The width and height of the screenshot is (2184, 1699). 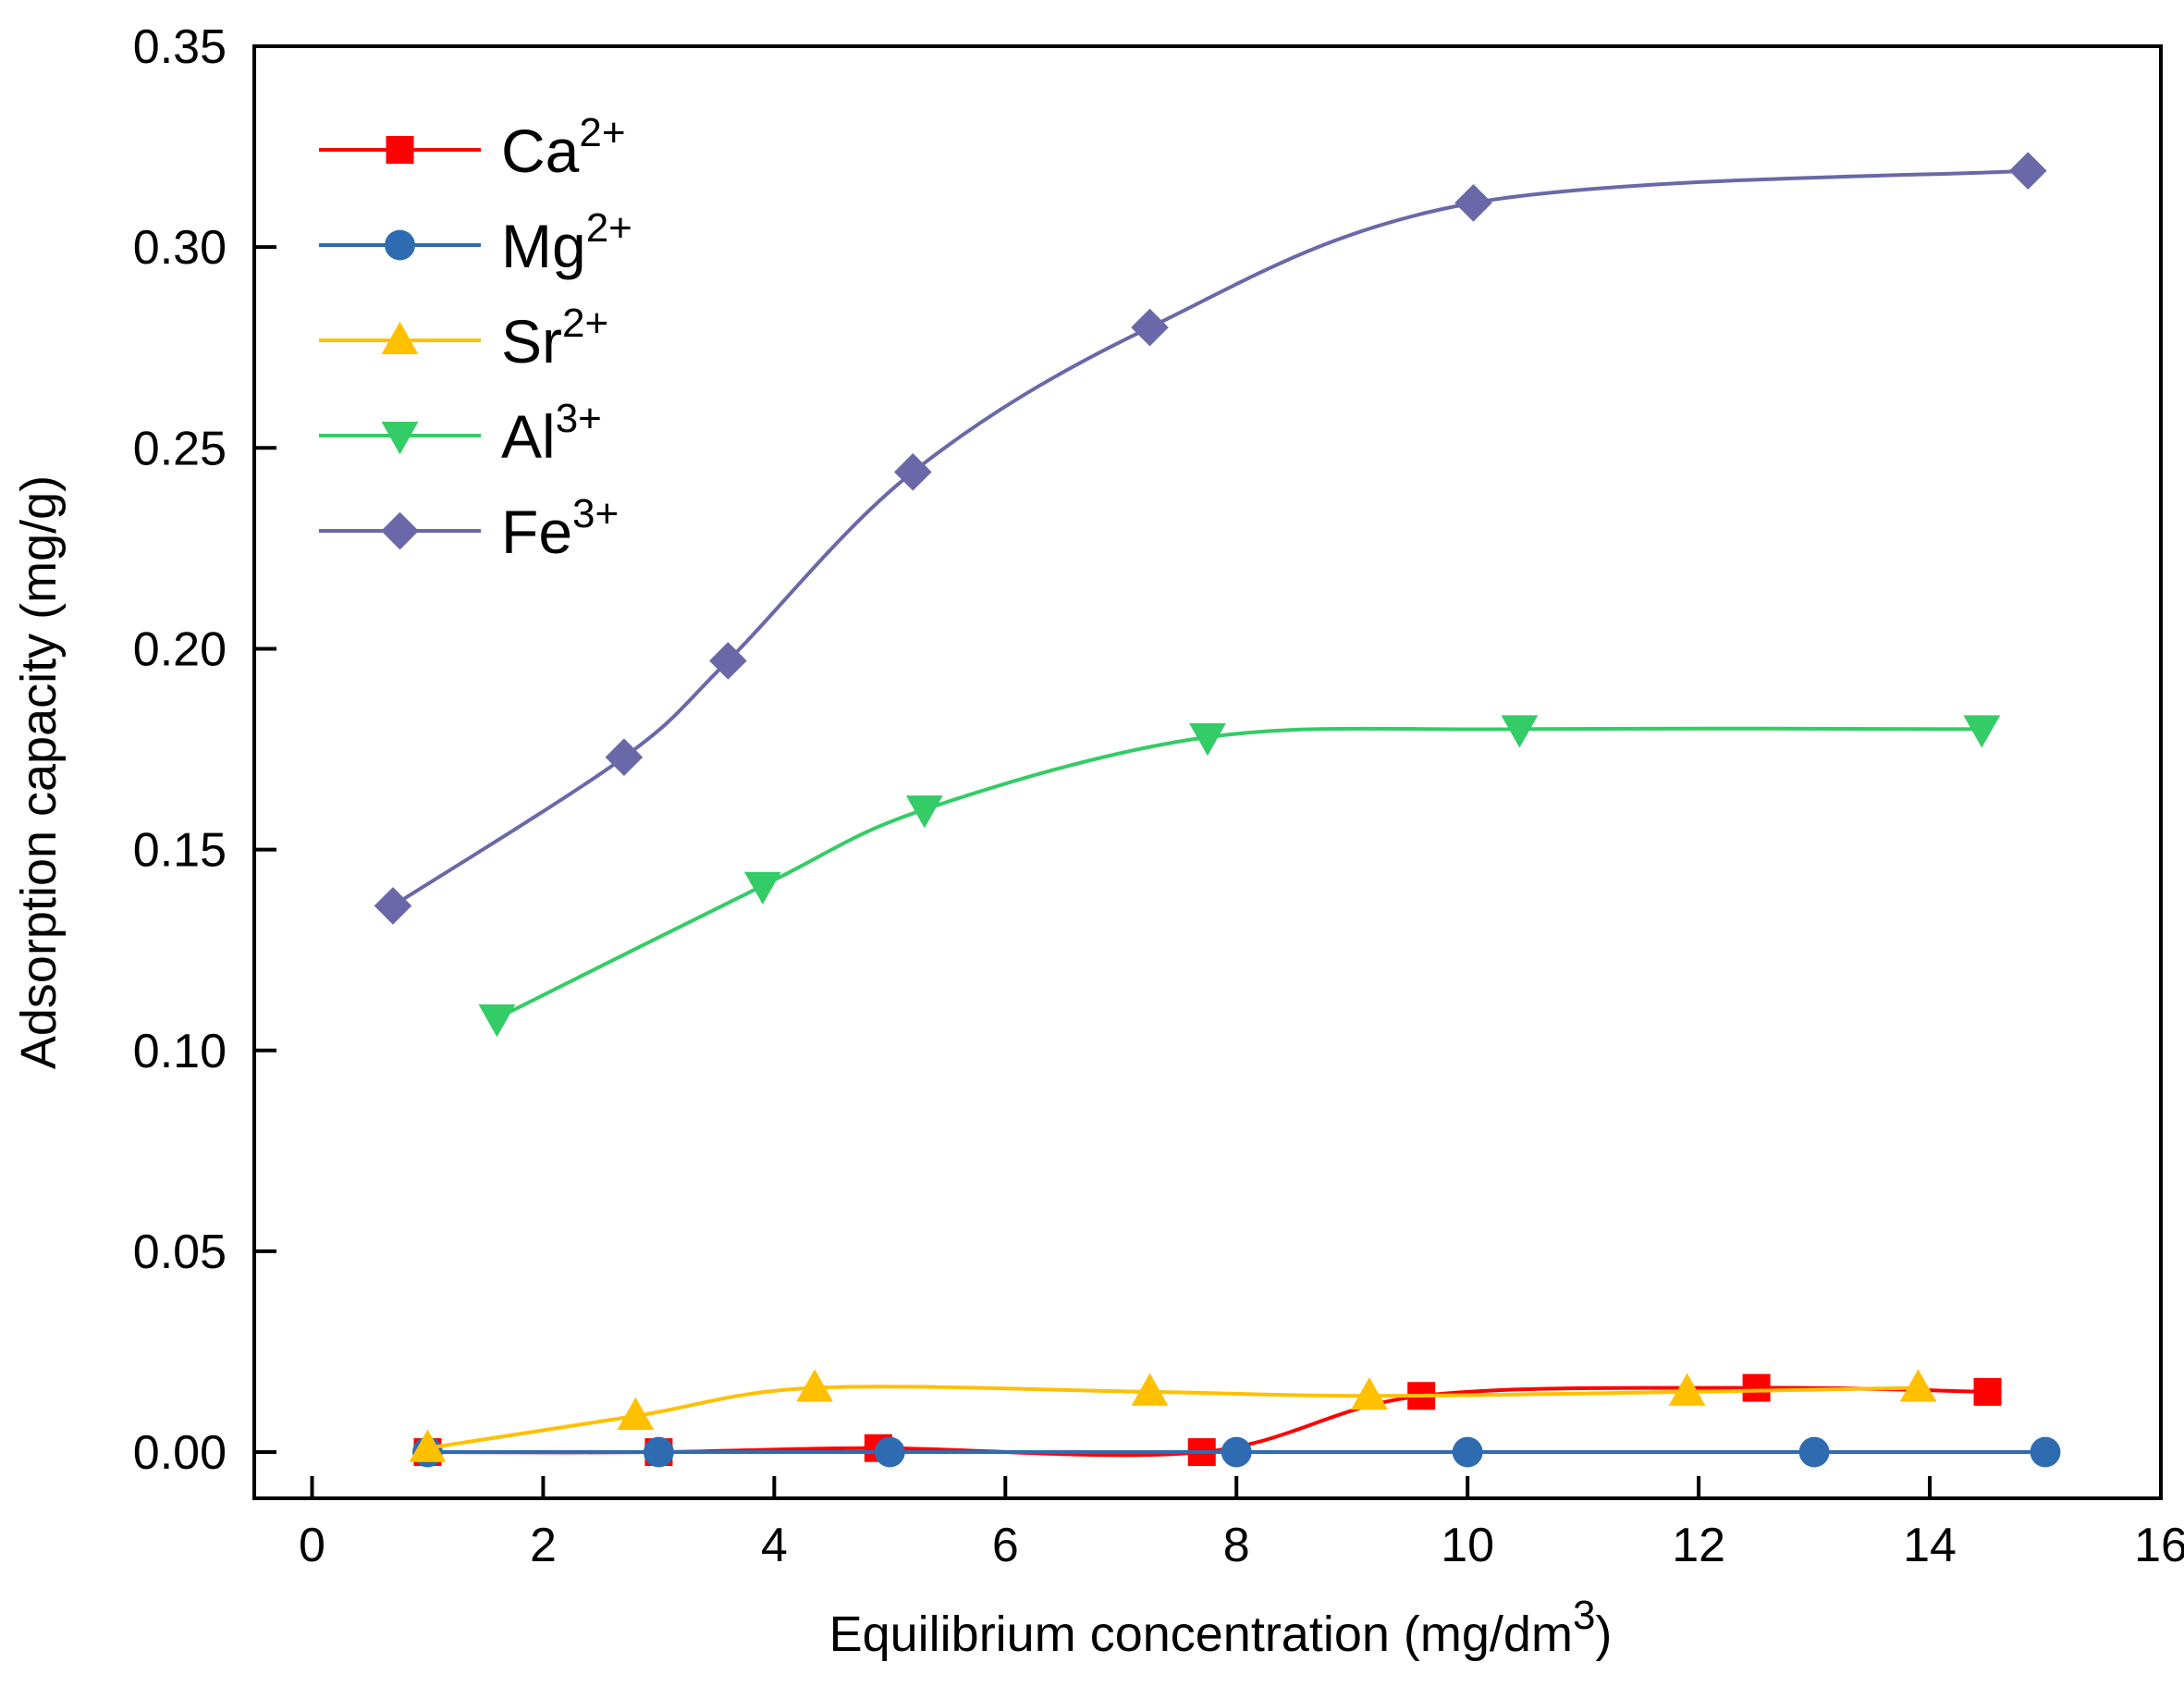 What do you see at coordinates (400, 438) in the screenshot?
I see `legend-marker-al` at bounding box center [400, 438].